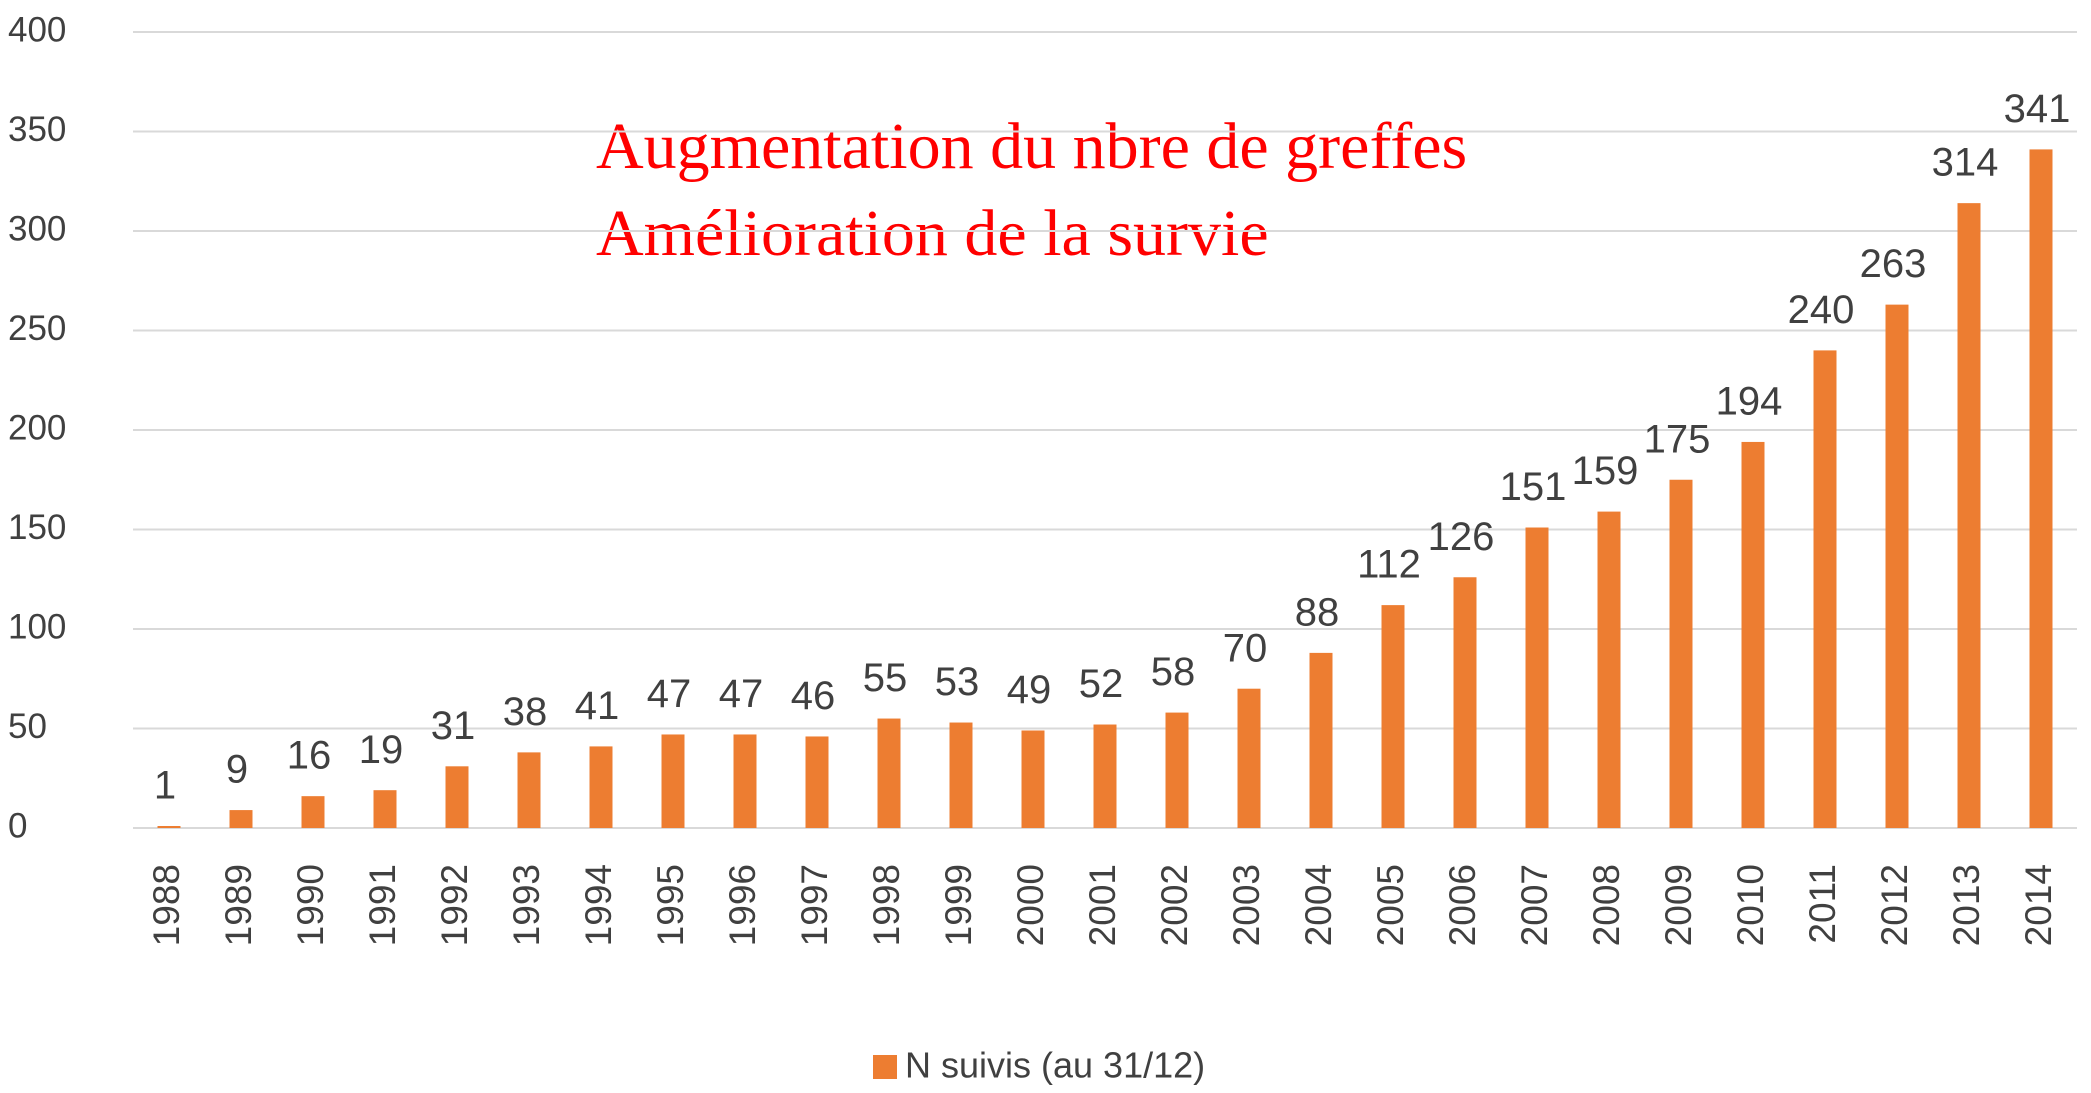 This screenshot has height=1093, width=2091. Describe the element at coordinates (670, 905) in the screenshot. I see `x-tick-label: 1995` at that location.